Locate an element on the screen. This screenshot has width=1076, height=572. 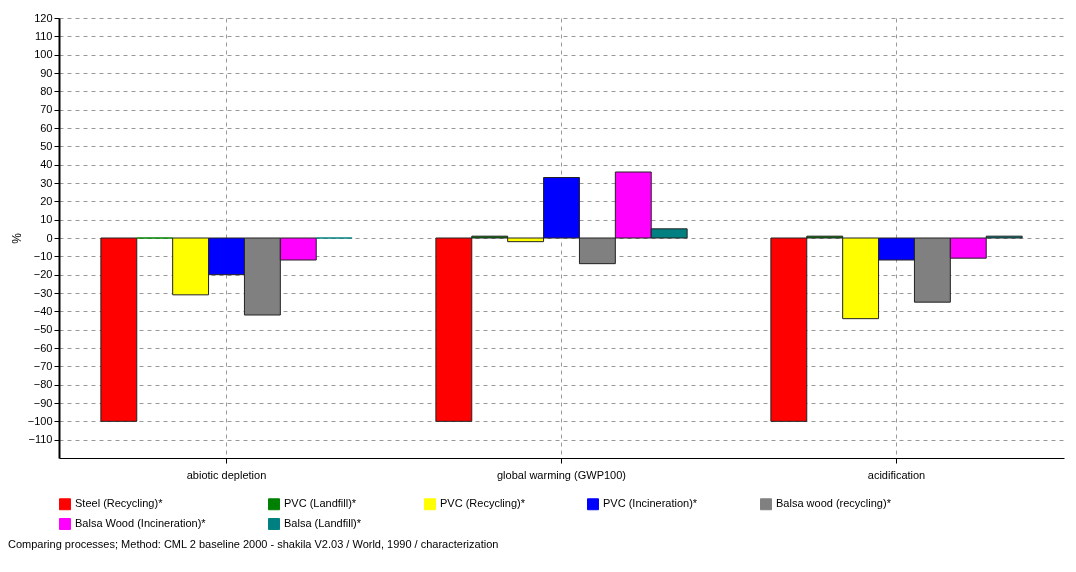
y-axis-title: % is located at coordinates (16, 238).